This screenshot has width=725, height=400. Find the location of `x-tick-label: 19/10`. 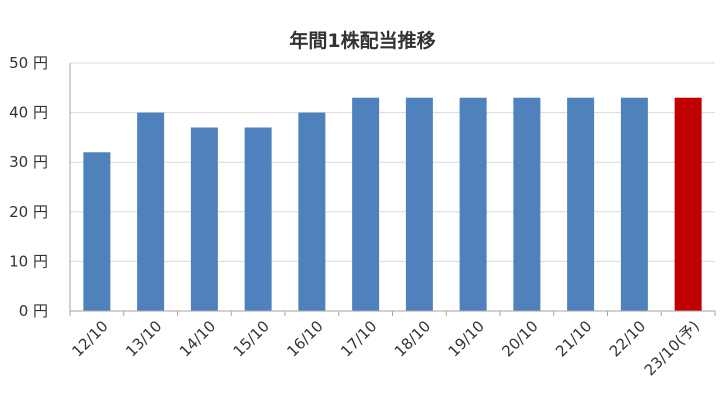

x-tick-label: 19/10 is located at coordinates (466, 338).